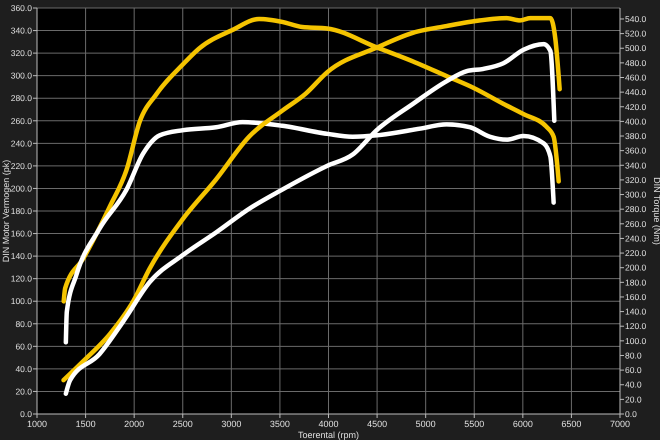 Image resolution: width=660 pixels, height=440 pixels. I want to click on y-tick-label: 180.0, so click(21, 211).